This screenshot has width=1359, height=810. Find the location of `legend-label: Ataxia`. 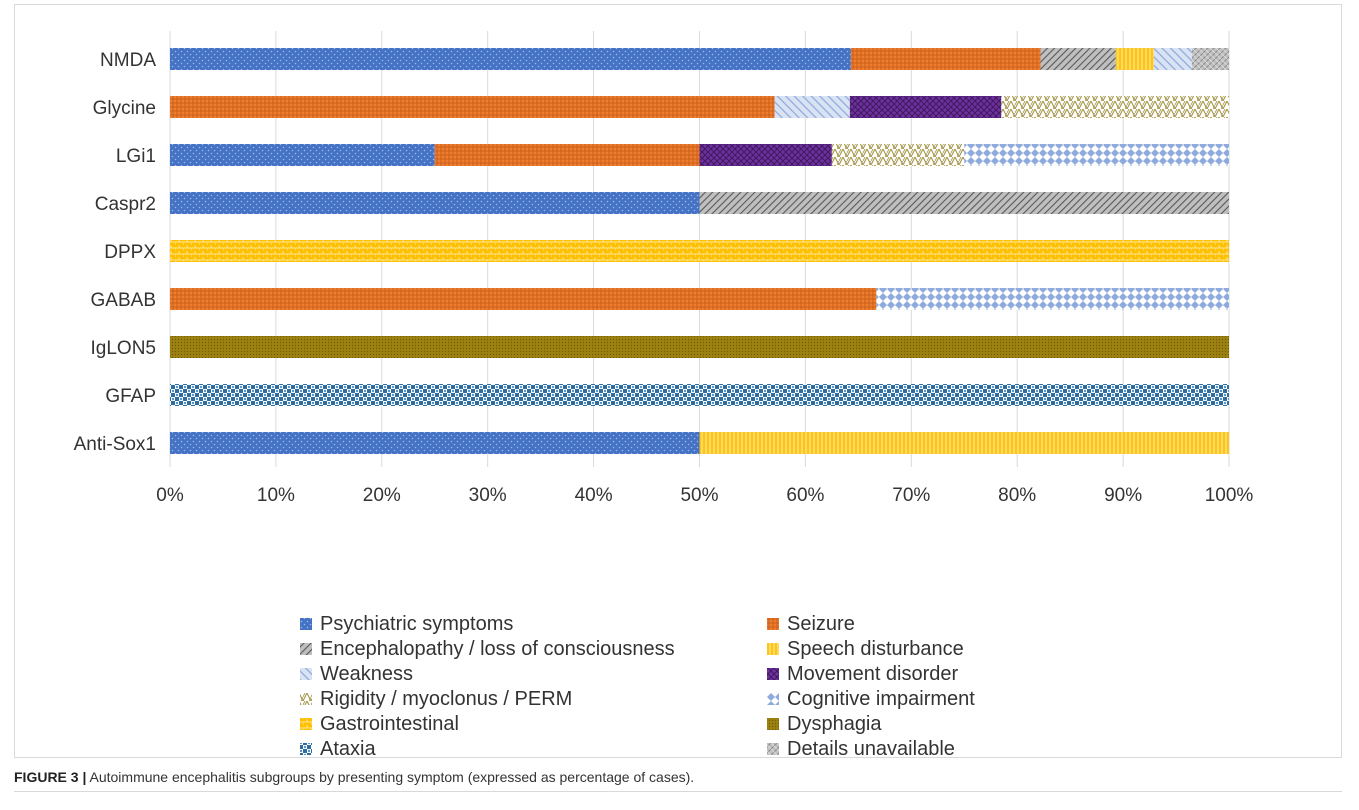

legend-label: Ataxia is located at coordinates (348, 747).